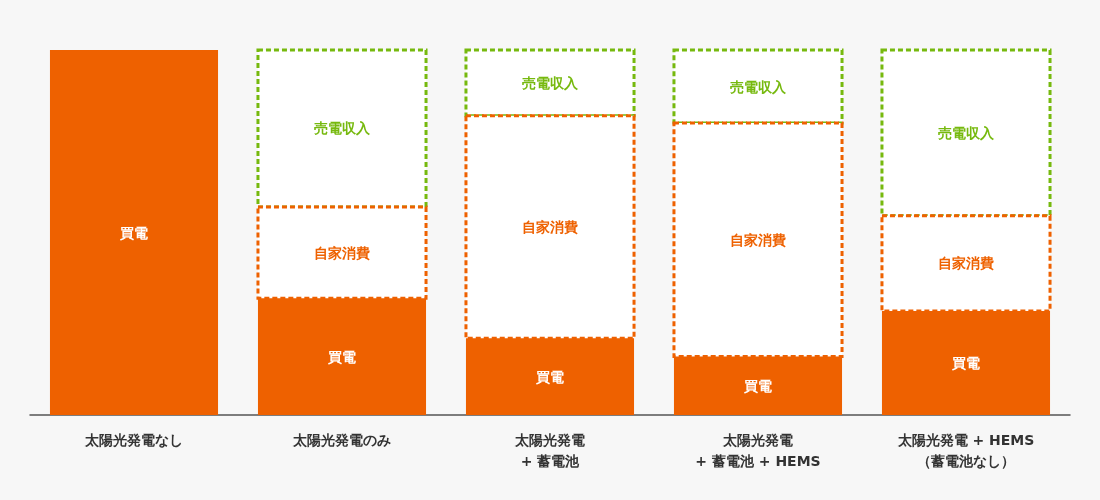 Image resolution: width=1100 pixels, height=500 pixels. Describe the element at coordinates (757, 385) in the screenshot. I see `series-label: 買電` at that location.